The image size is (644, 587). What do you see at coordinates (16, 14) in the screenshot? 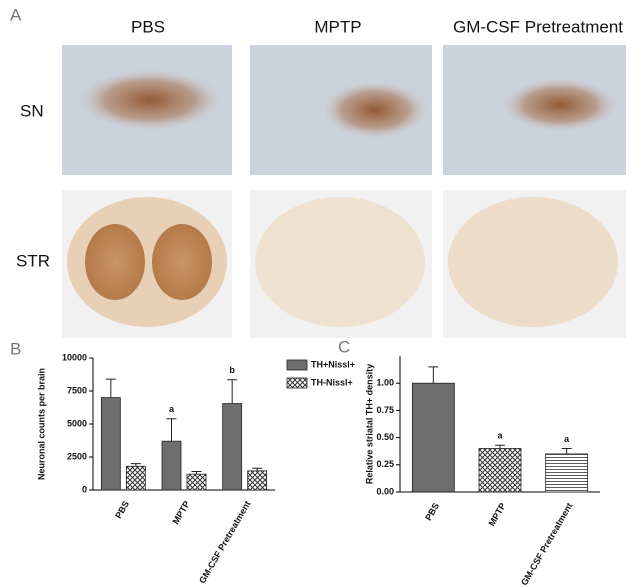
I see `panel-label: A` at bounding box center [16, 14].